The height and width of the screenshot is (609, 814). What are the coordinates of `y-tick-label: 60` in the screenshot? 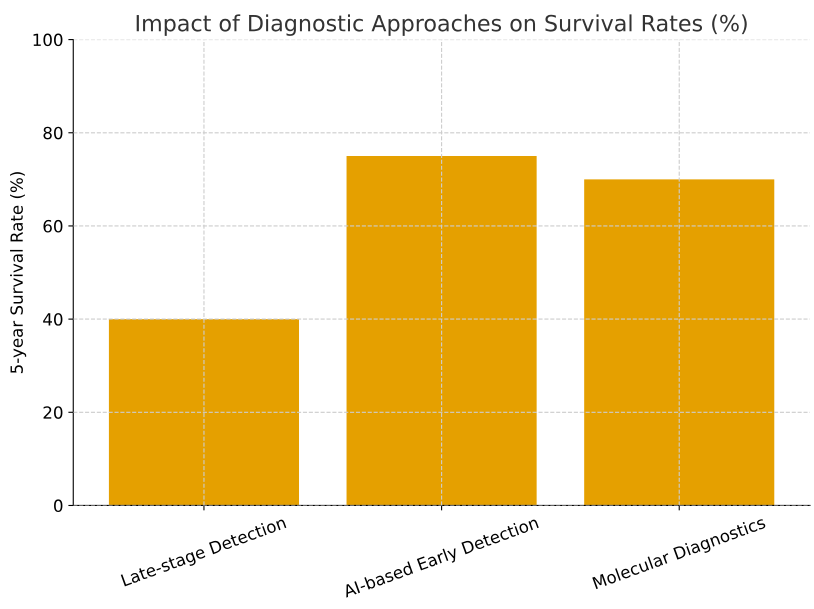 It's located at (52, 226).